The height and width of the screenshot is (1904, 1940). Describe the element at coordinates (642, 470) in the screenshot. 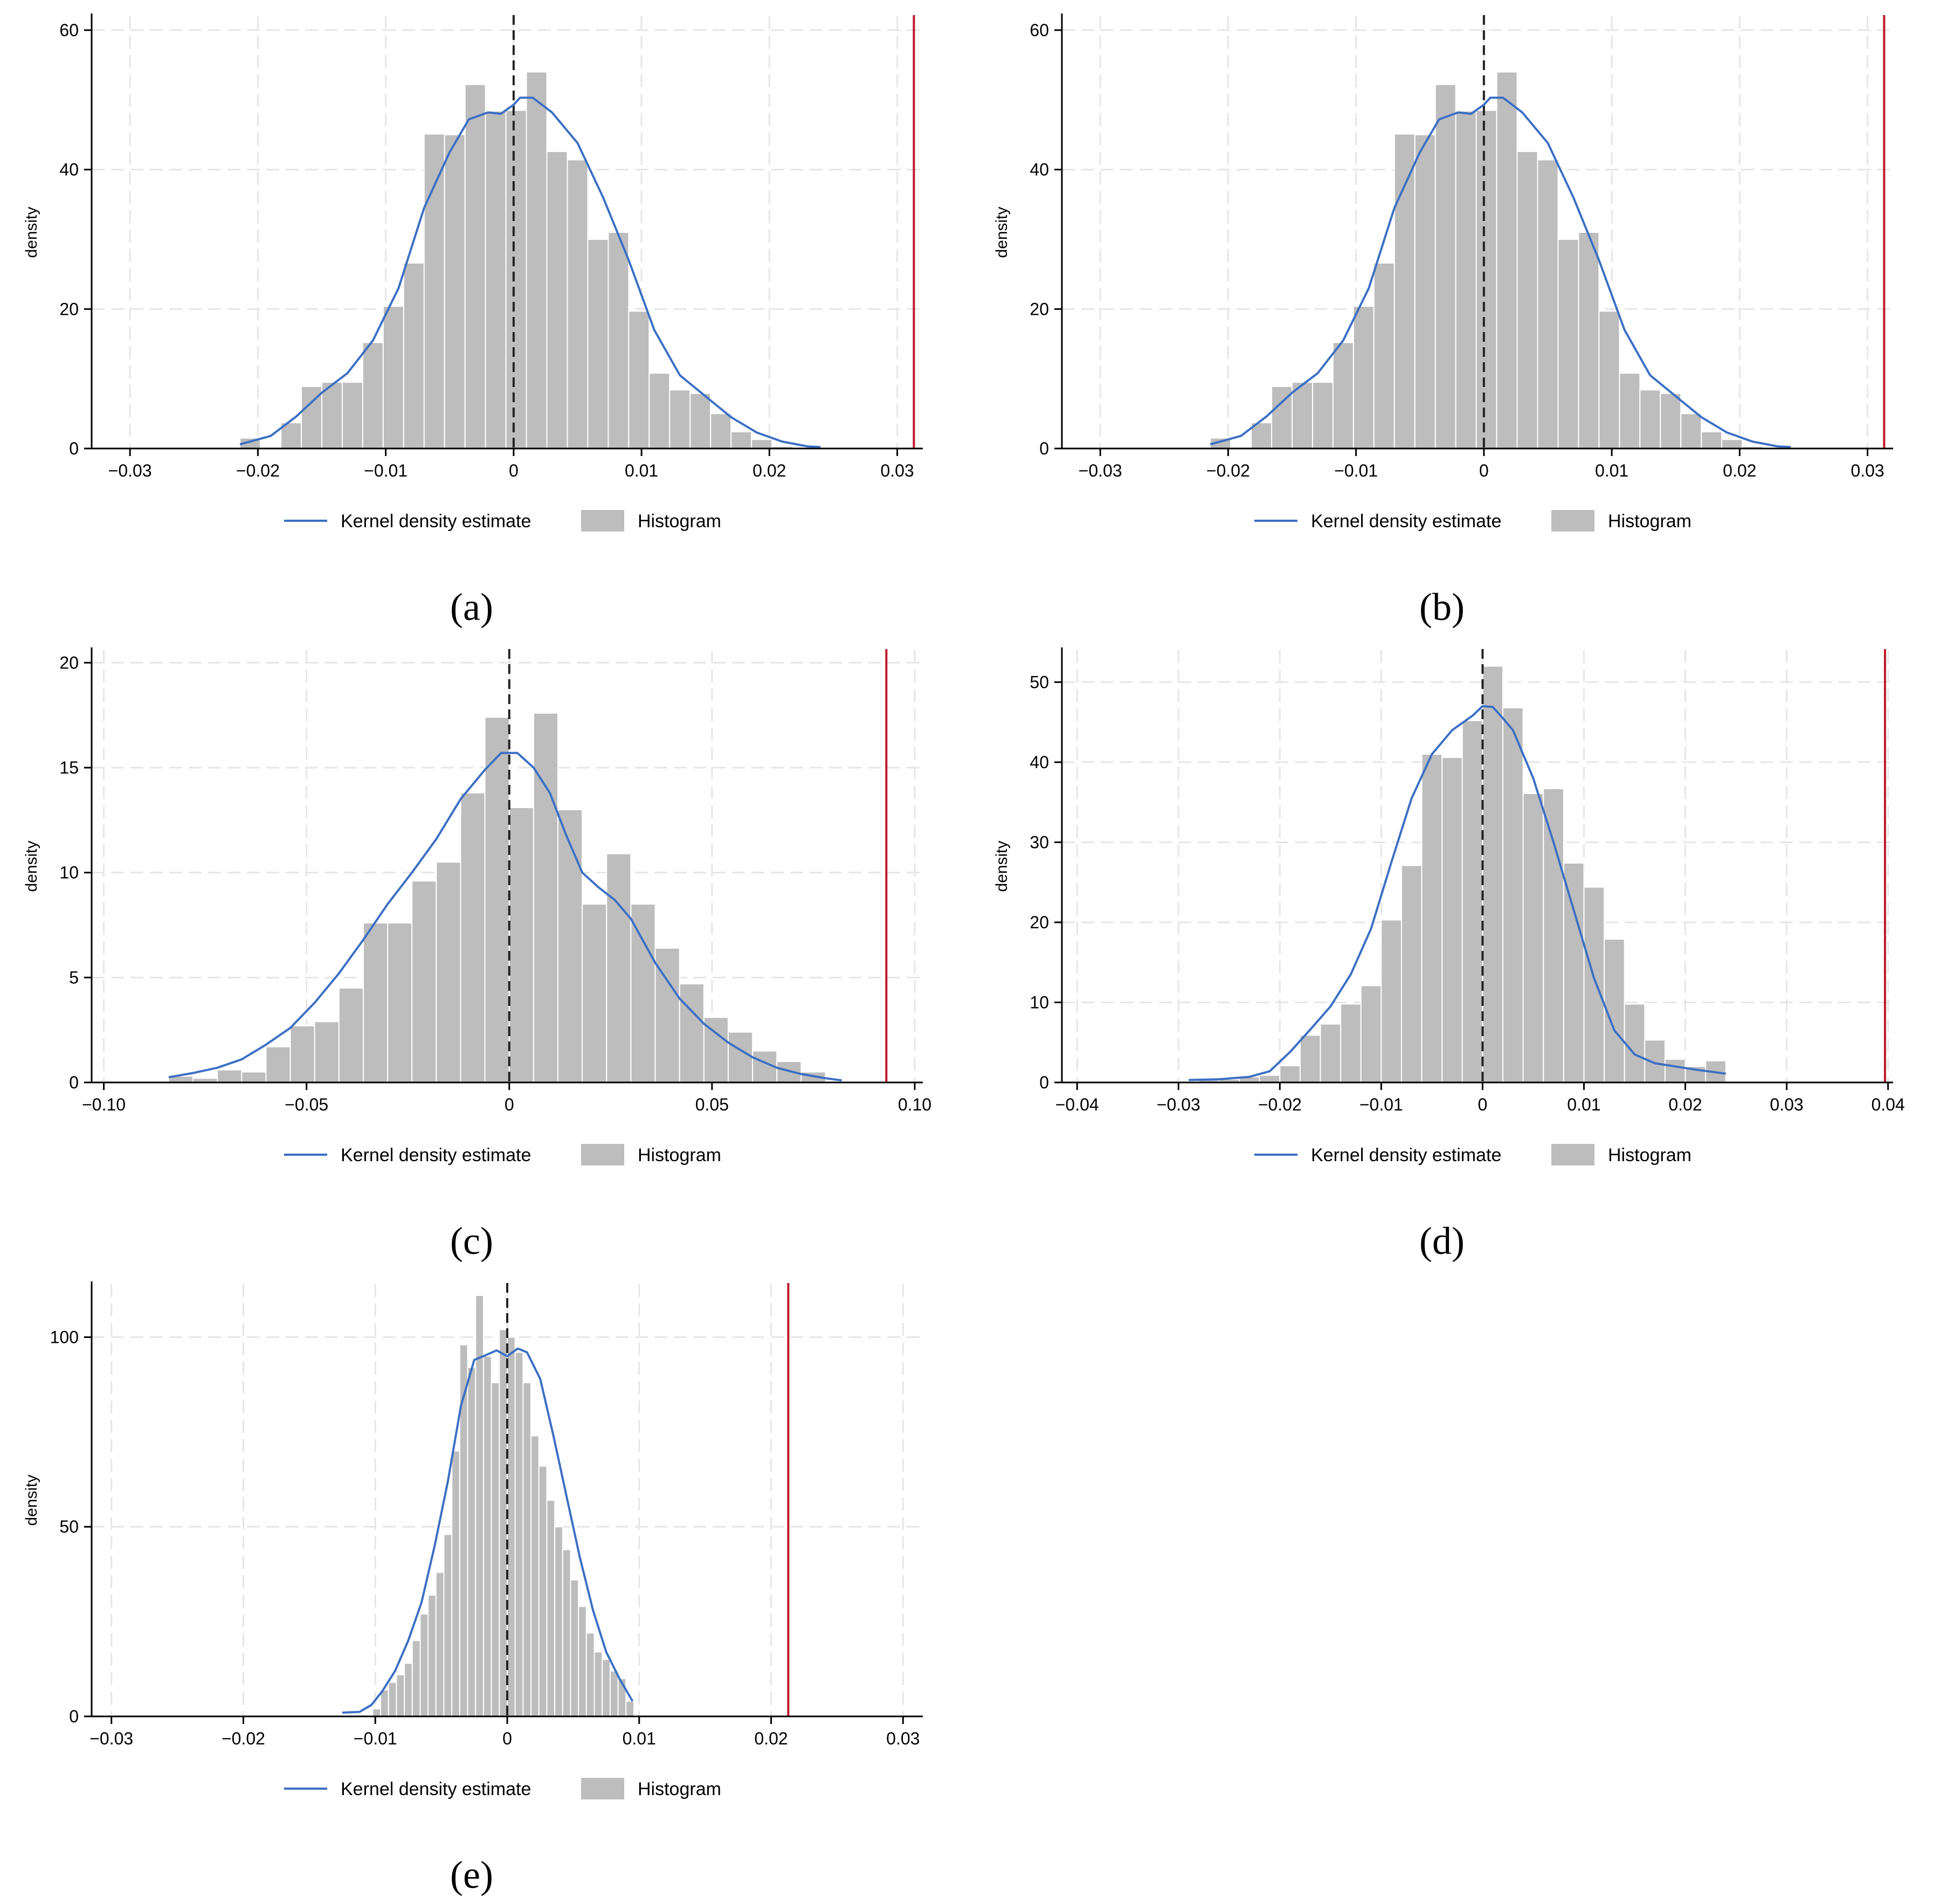

I see `x-tick-label: 0.01` at that location.